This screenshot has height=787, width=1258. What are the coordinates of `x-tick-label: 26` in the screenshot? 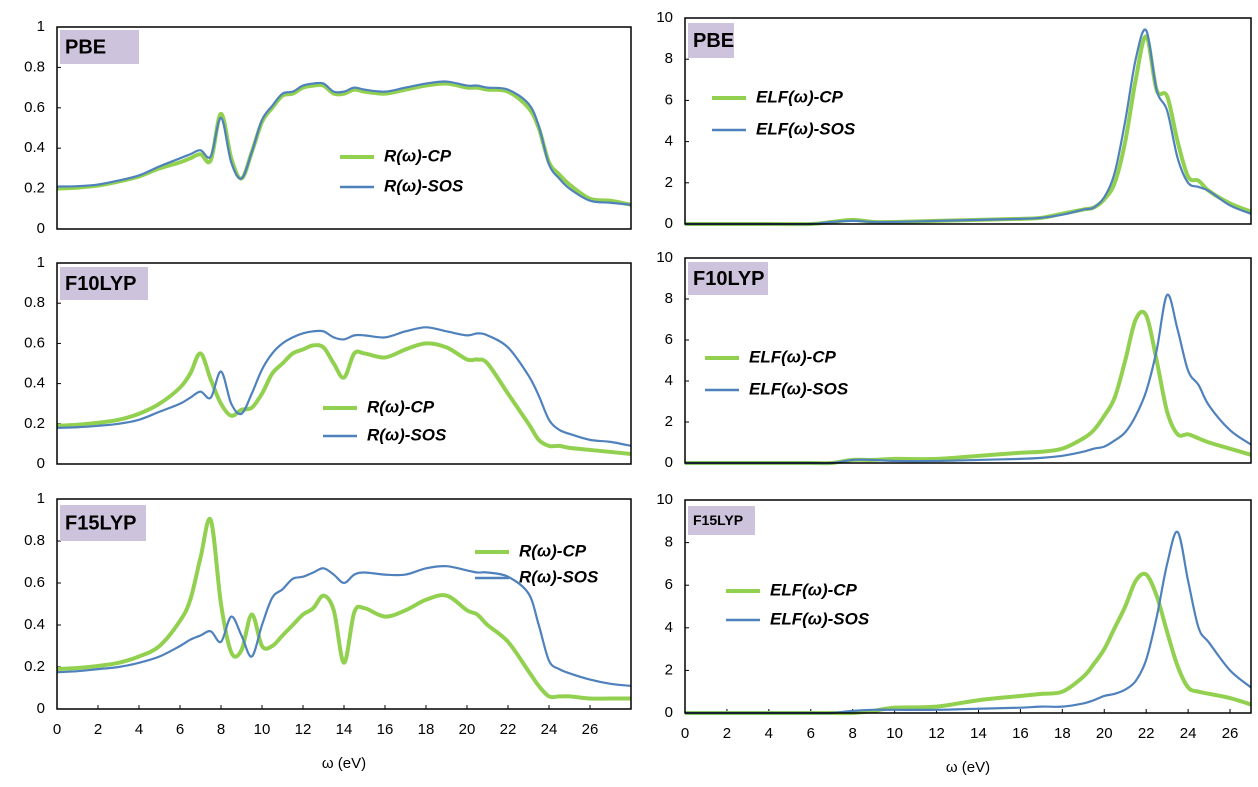 It's located at (590, 729).